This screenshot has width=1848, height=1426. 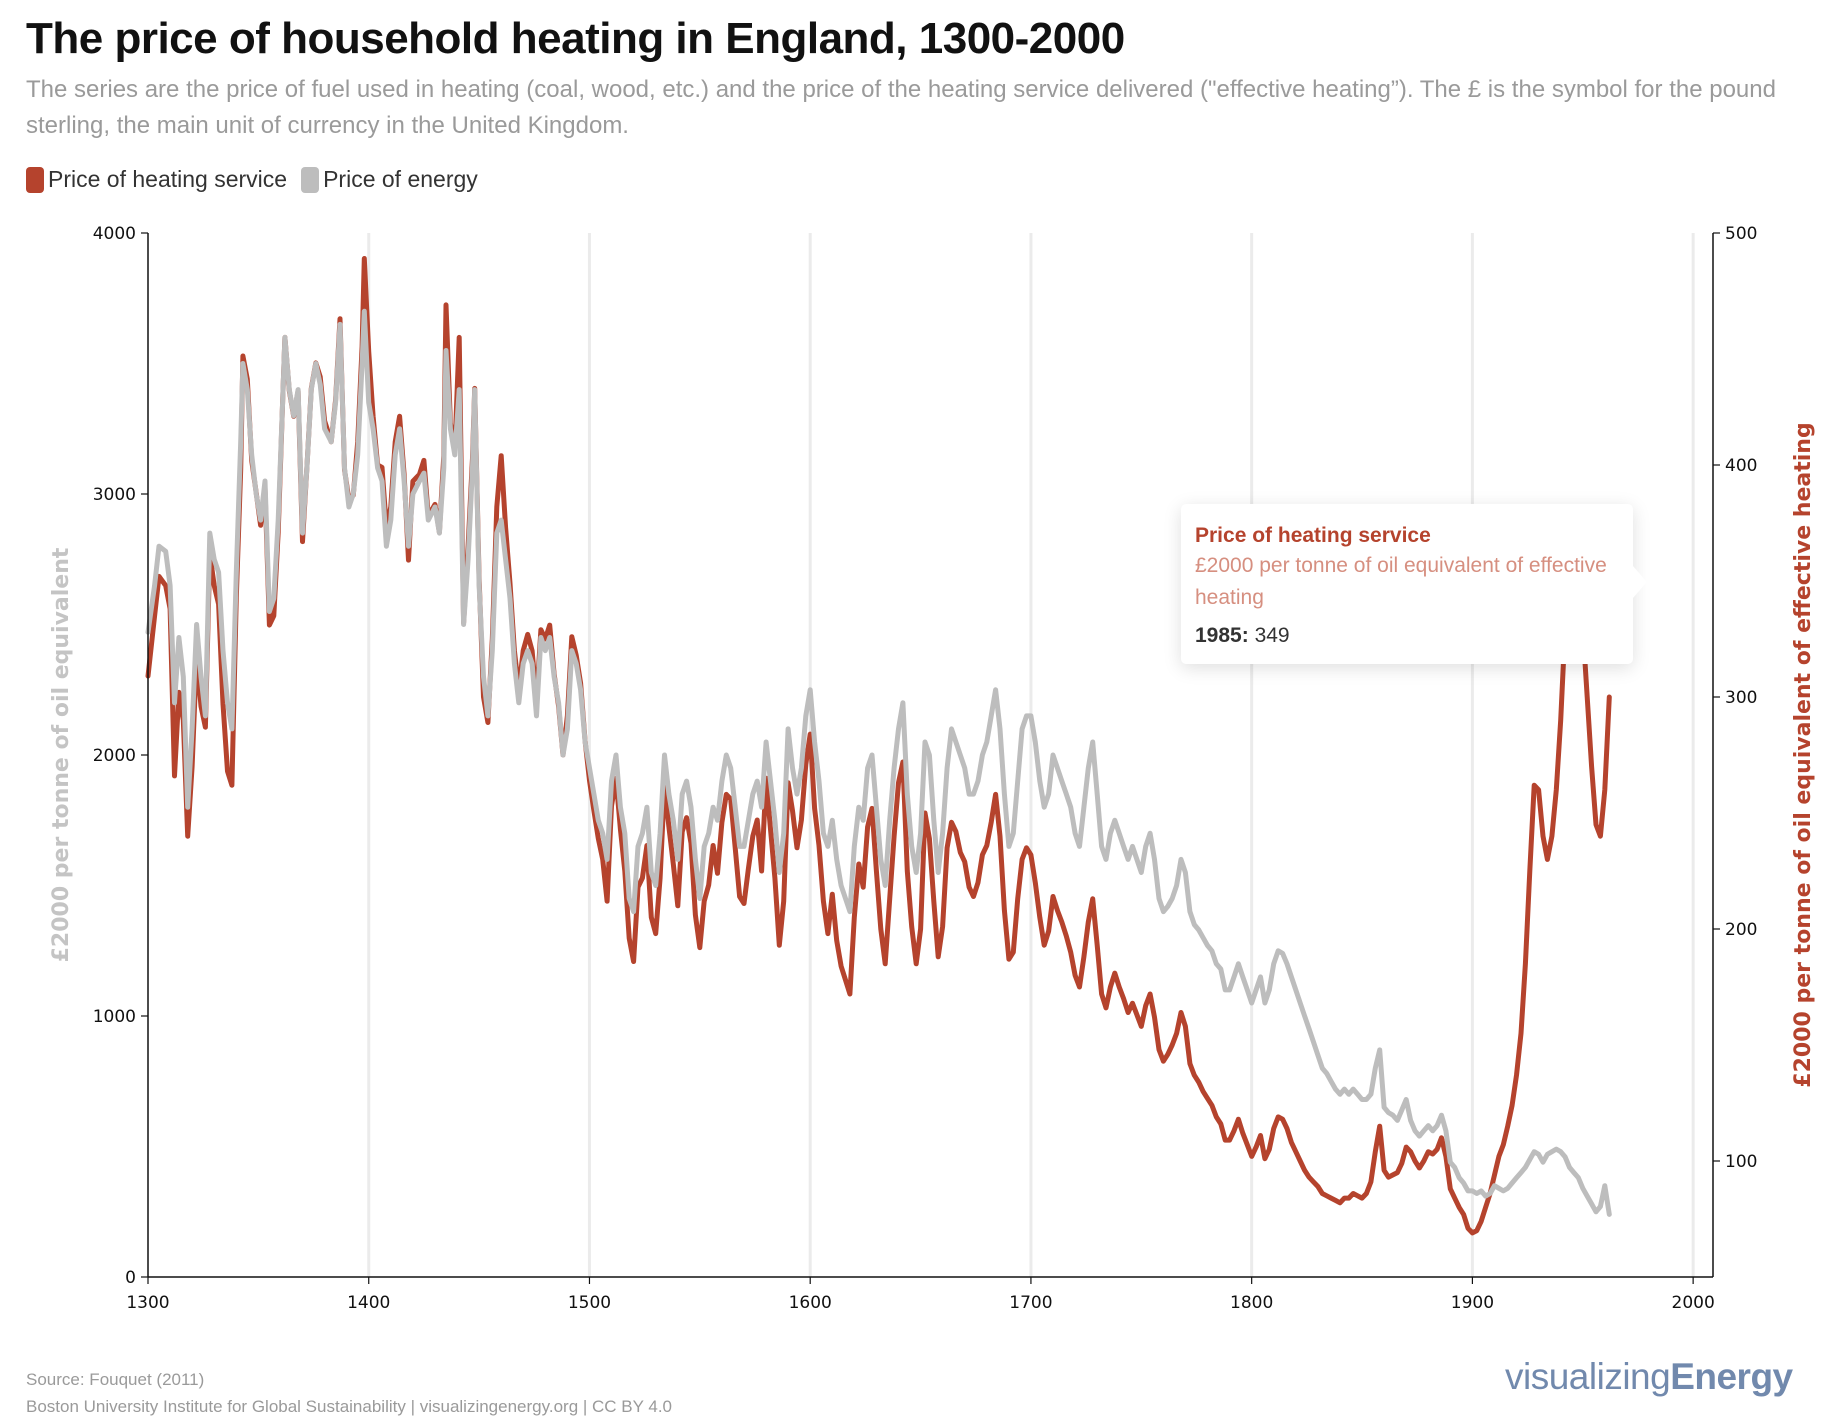 What do you see at coordinates (1741, 234) in the screenshot?
I see `y-right-tick-label-500: 500` at bounding box center [1741, 234].